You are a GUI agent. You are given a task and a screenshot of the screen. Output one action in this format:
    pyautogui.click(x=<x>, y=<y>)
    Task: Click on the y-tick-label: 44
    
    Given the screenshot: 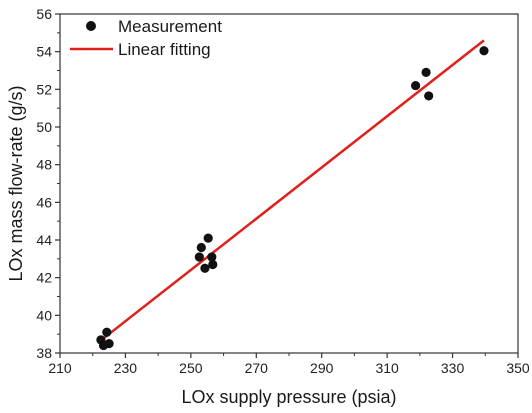 What is the action you would take?
    pyautogui.click(x=44, y=240)
    